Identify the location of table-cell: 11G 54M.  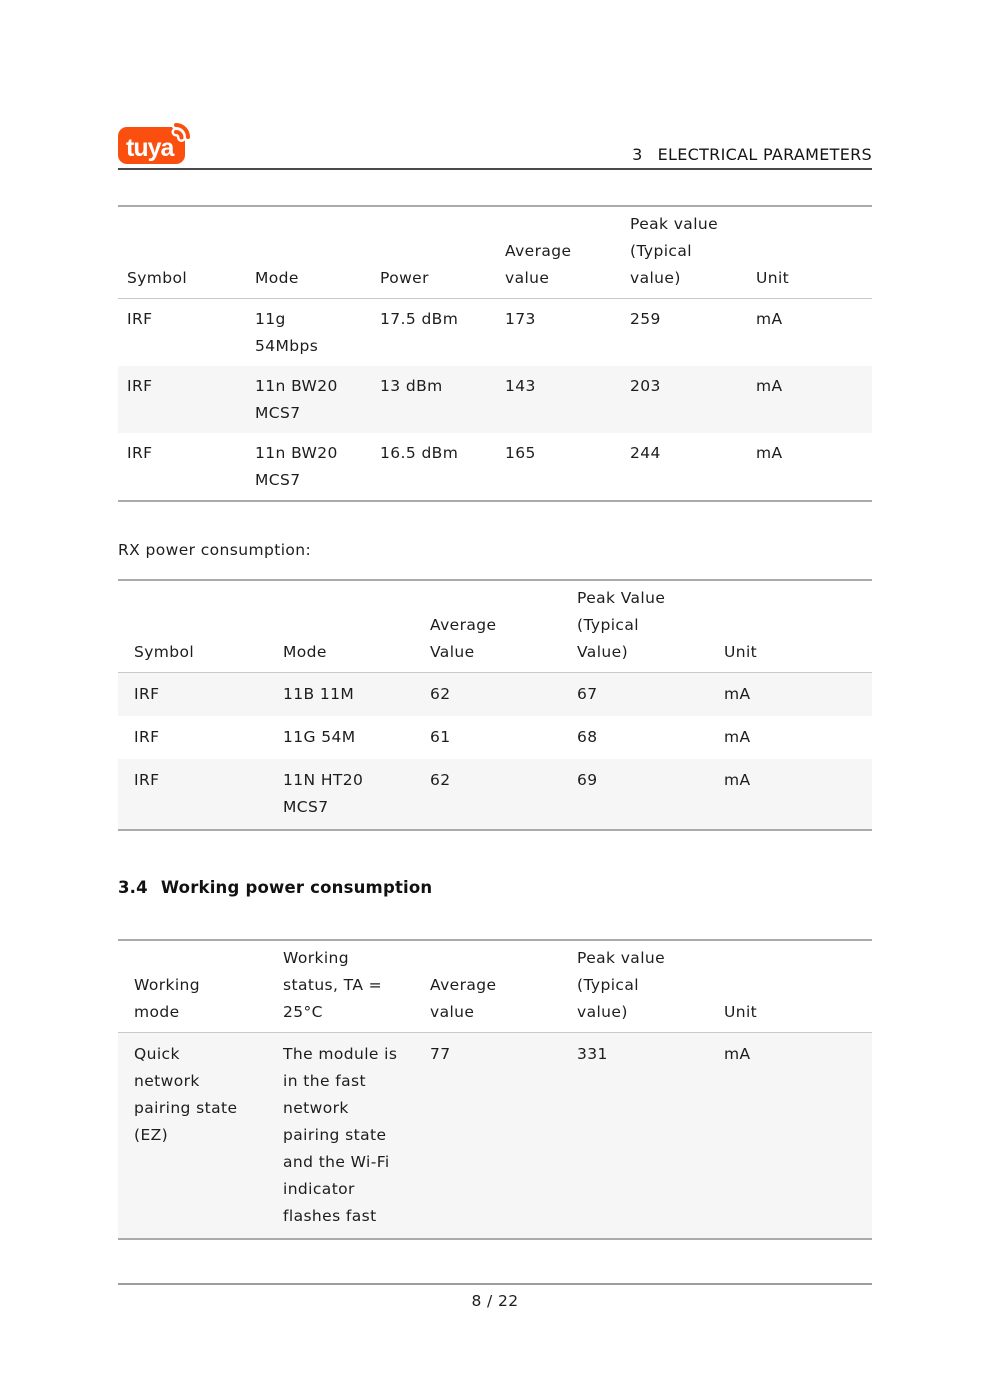
(319, 737).